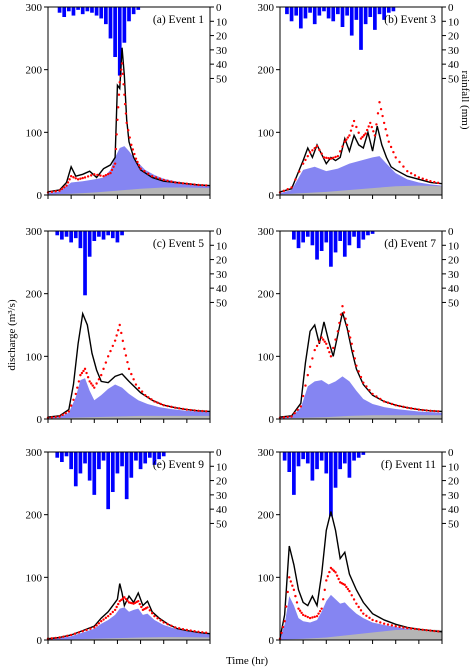  Describe the element at coordinates (361, 575) in the screenshot. I see `observed-line` at that location.